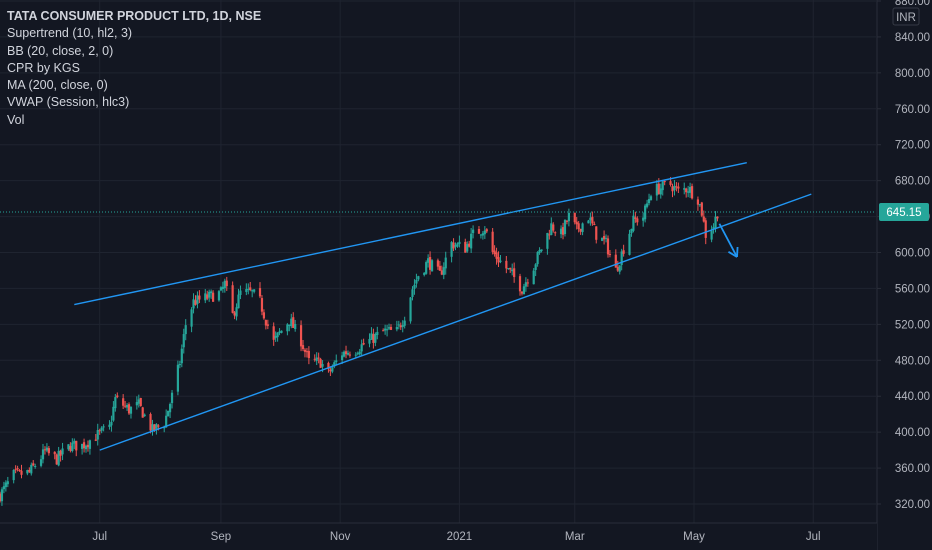  What do you see at coordinates (99, 537) in the screenshot?
I see `time-tick-label: Jul` at bounding box center [99, 537].